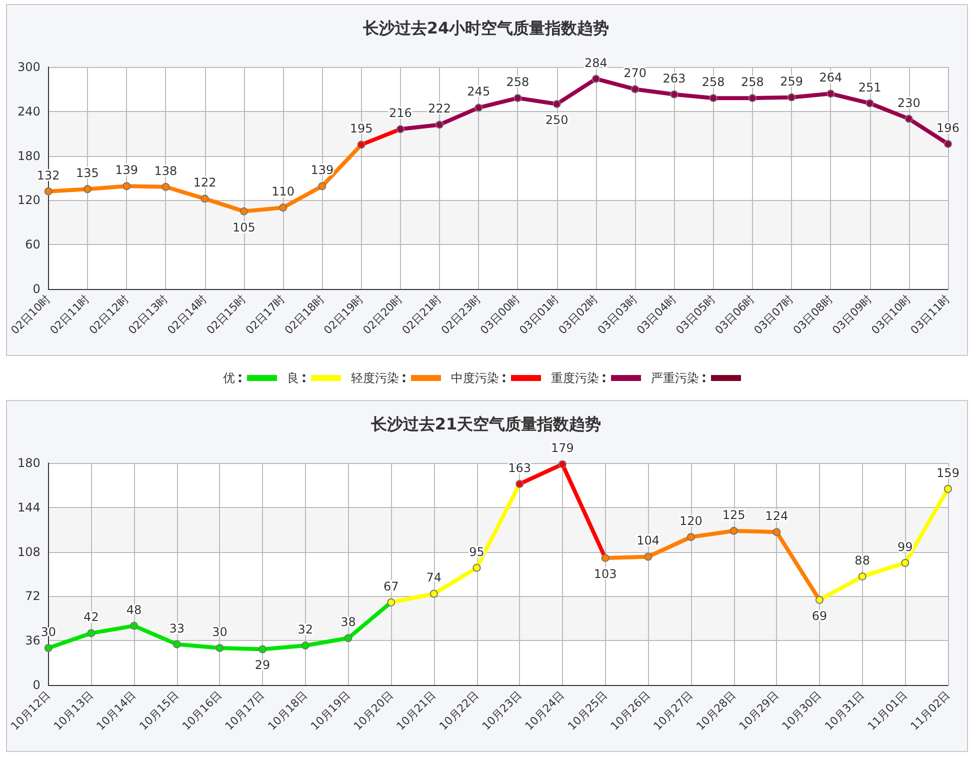  I want to click on y-tick-label: 300, so click(28, 67).